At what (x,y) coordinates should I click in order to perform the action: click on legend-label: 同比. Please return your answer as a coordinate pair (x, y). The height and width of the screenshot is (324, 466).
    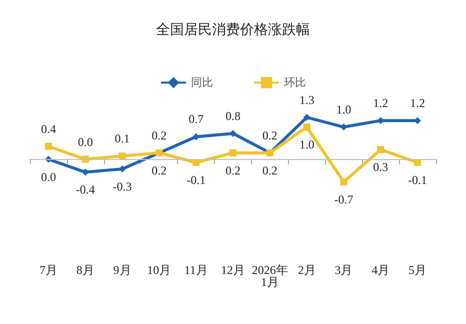
    Looking at the image, I should click on (202, 83).